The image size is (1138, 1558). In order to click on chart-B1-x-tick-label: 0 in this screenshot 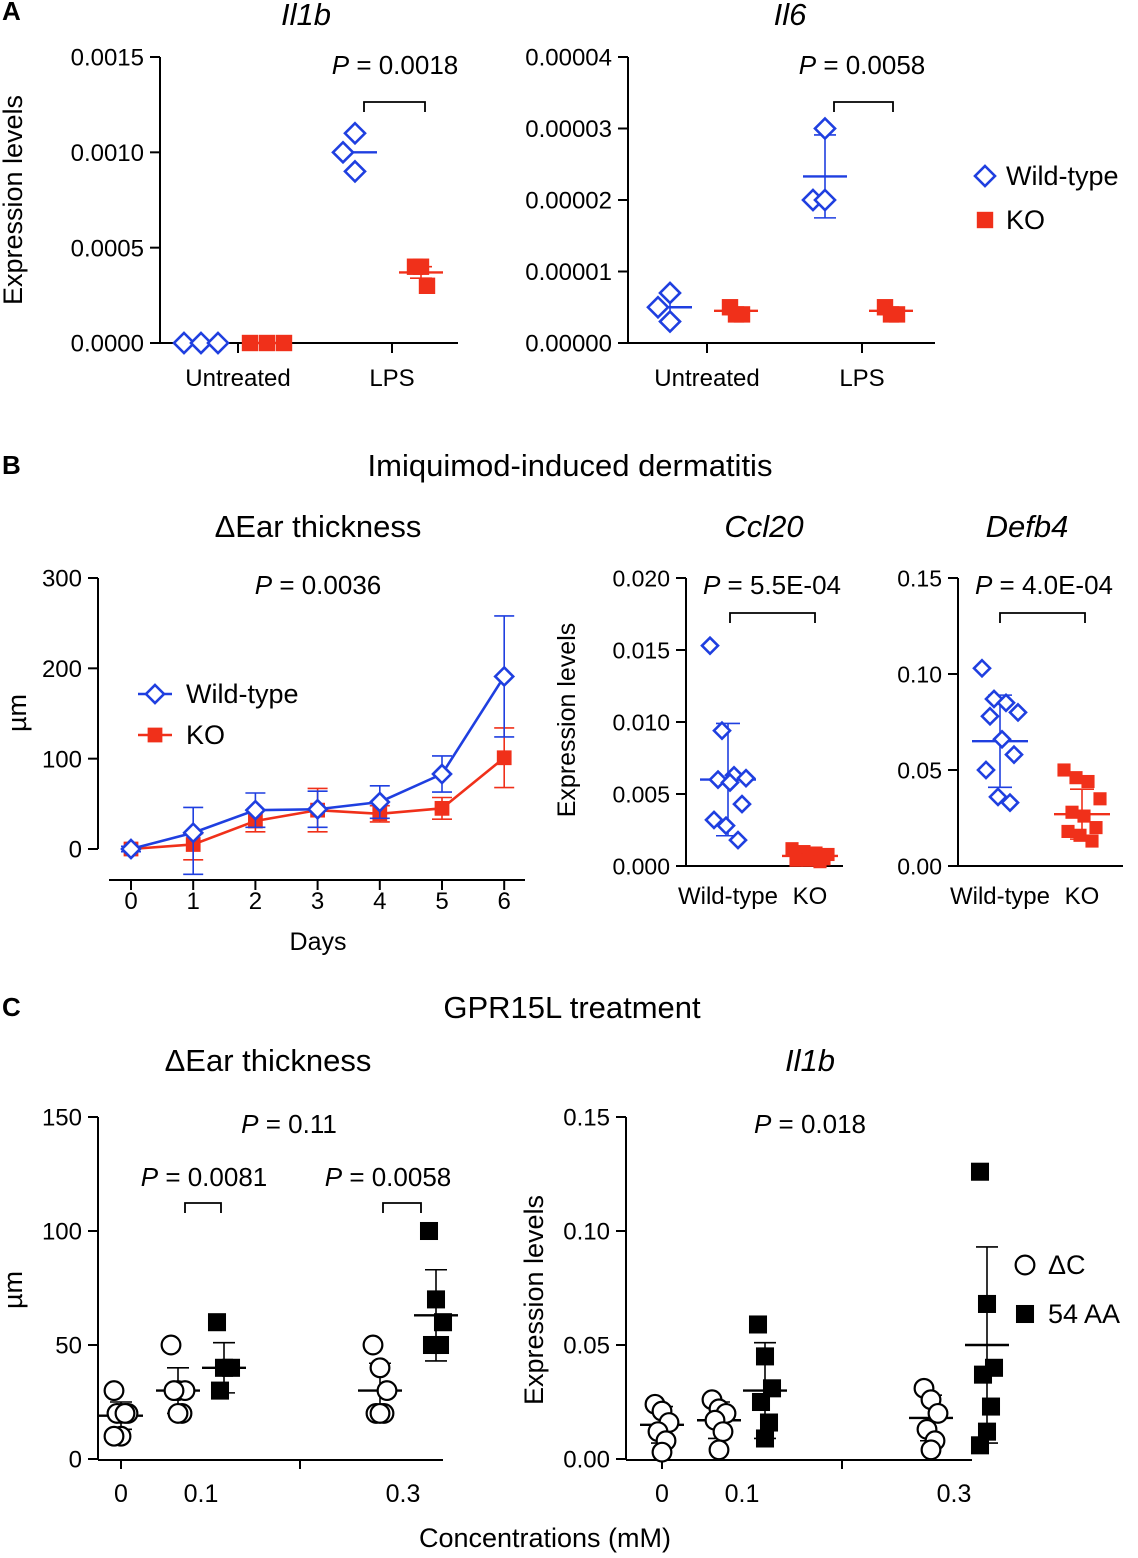, I will do `click(130, 901)`.